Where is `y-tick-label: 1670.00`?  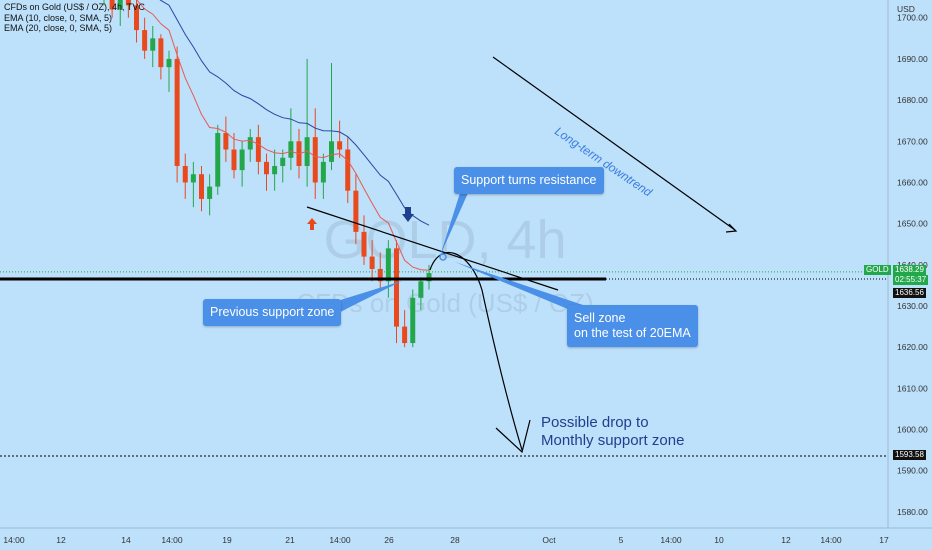 y-tick-label: 1670.00 is located at coordinates (912, 141).